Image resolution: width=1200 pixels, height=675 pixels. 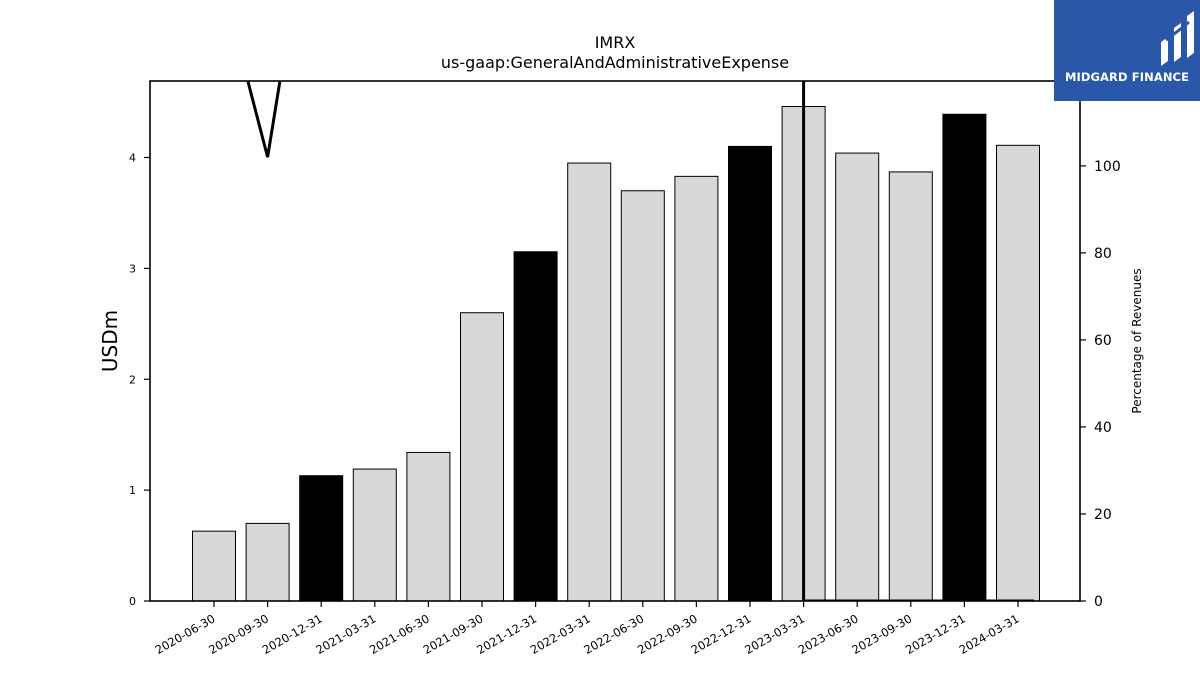 What do you see at coordinates (1127, 77) in the screenshot?
I see `brand-name: MIDGARD FINANCE` at bounding box center [1127, 77].